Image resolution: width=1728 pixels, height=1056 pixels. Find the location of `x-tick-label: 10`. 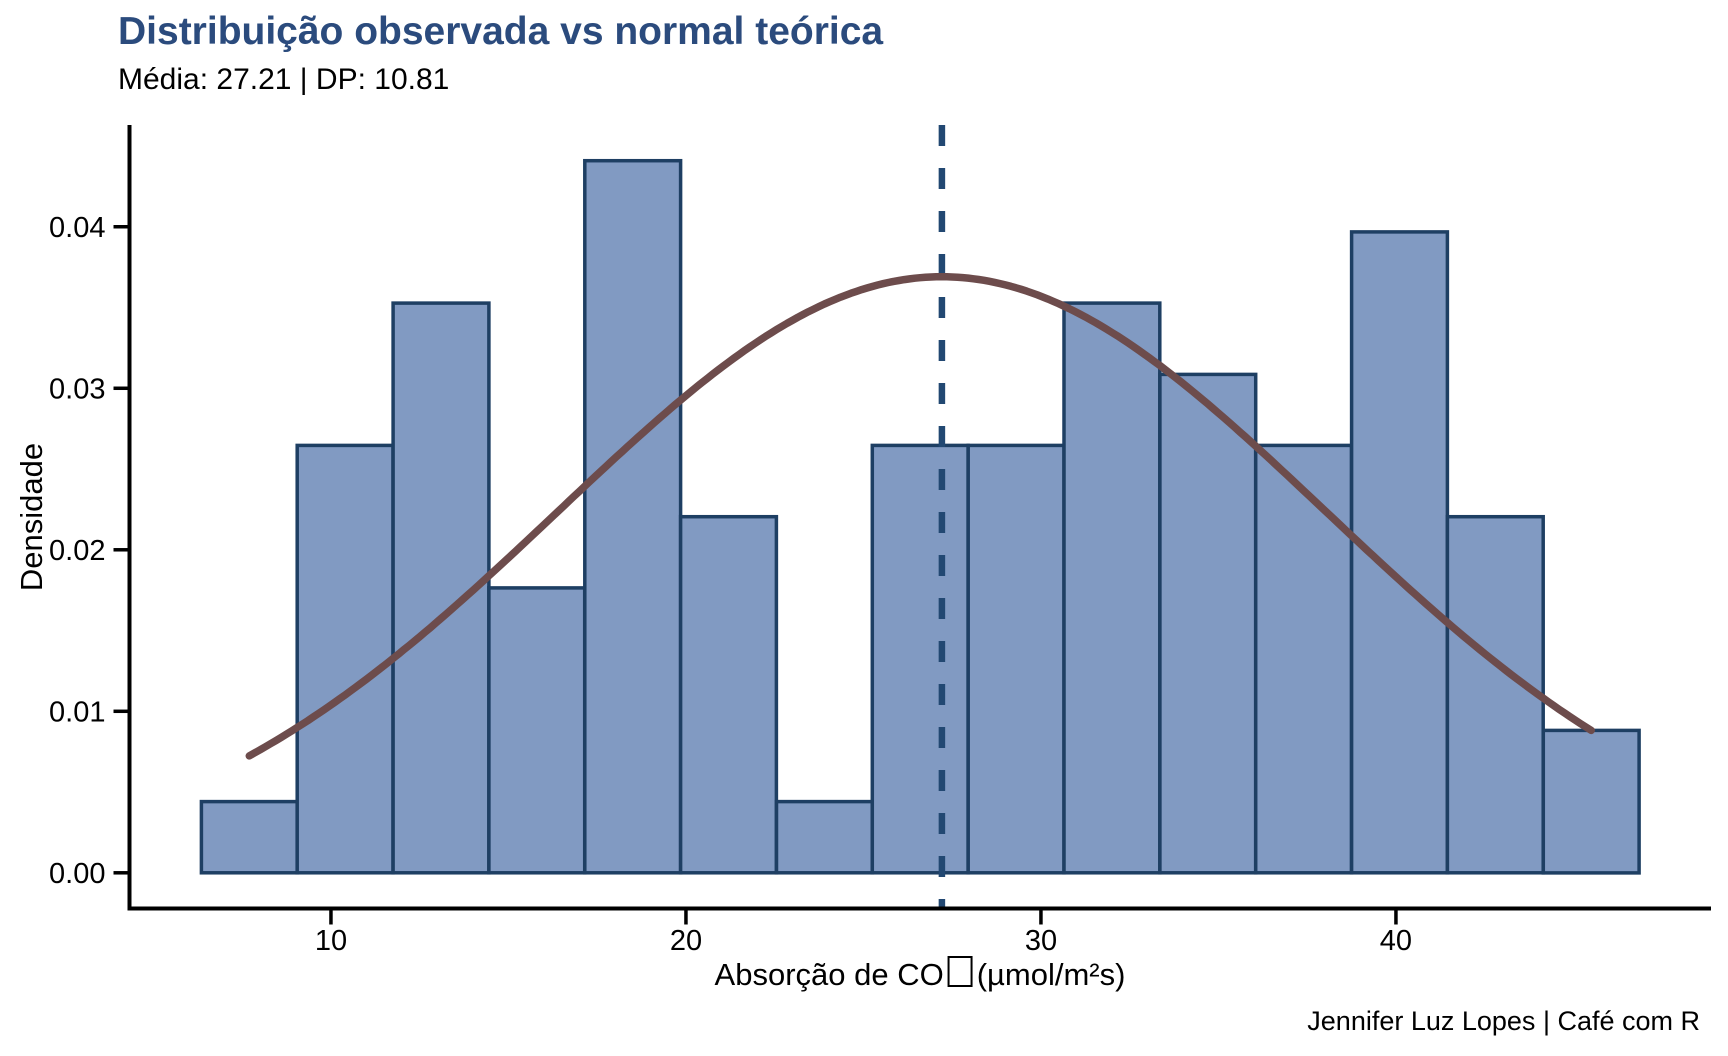

x-tick-label: 10 is located at coordinates (331, 941).